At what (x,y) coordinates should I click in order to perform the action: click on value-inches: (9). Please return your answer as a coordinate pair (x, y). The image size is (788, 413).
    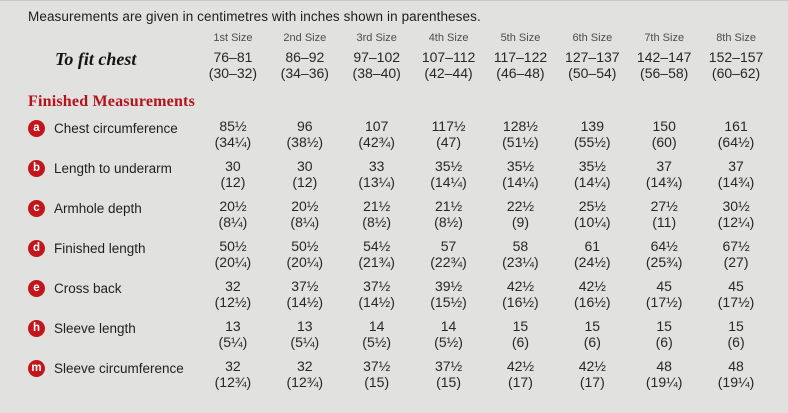
    Looking at the image, I should click on (520, 221).